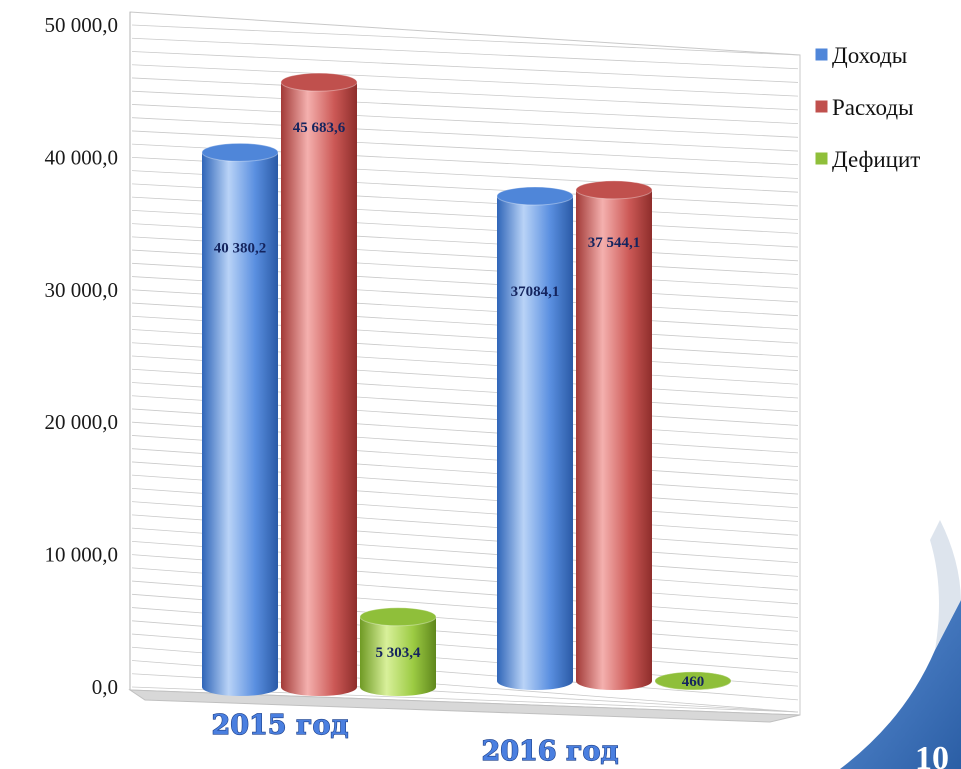 Image resolution: width=961 pixels, height=769 pixels. Describe the element at coordinates (82, 422) in the screenshot. I see `y-tick-label: 20 000,0` at that location.